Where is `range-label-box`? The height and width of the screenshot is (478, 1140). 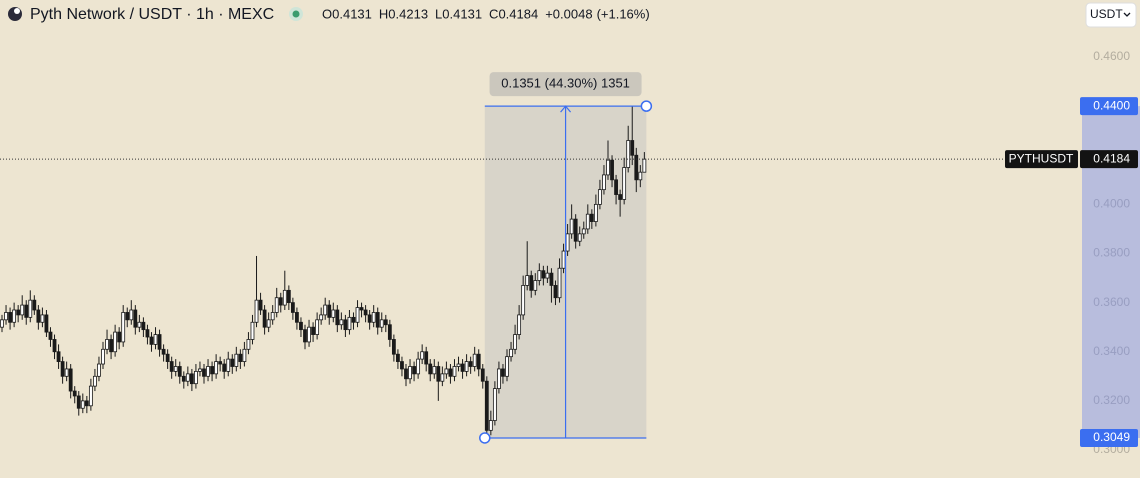 range-label-box is located at coordinates (565, 84).